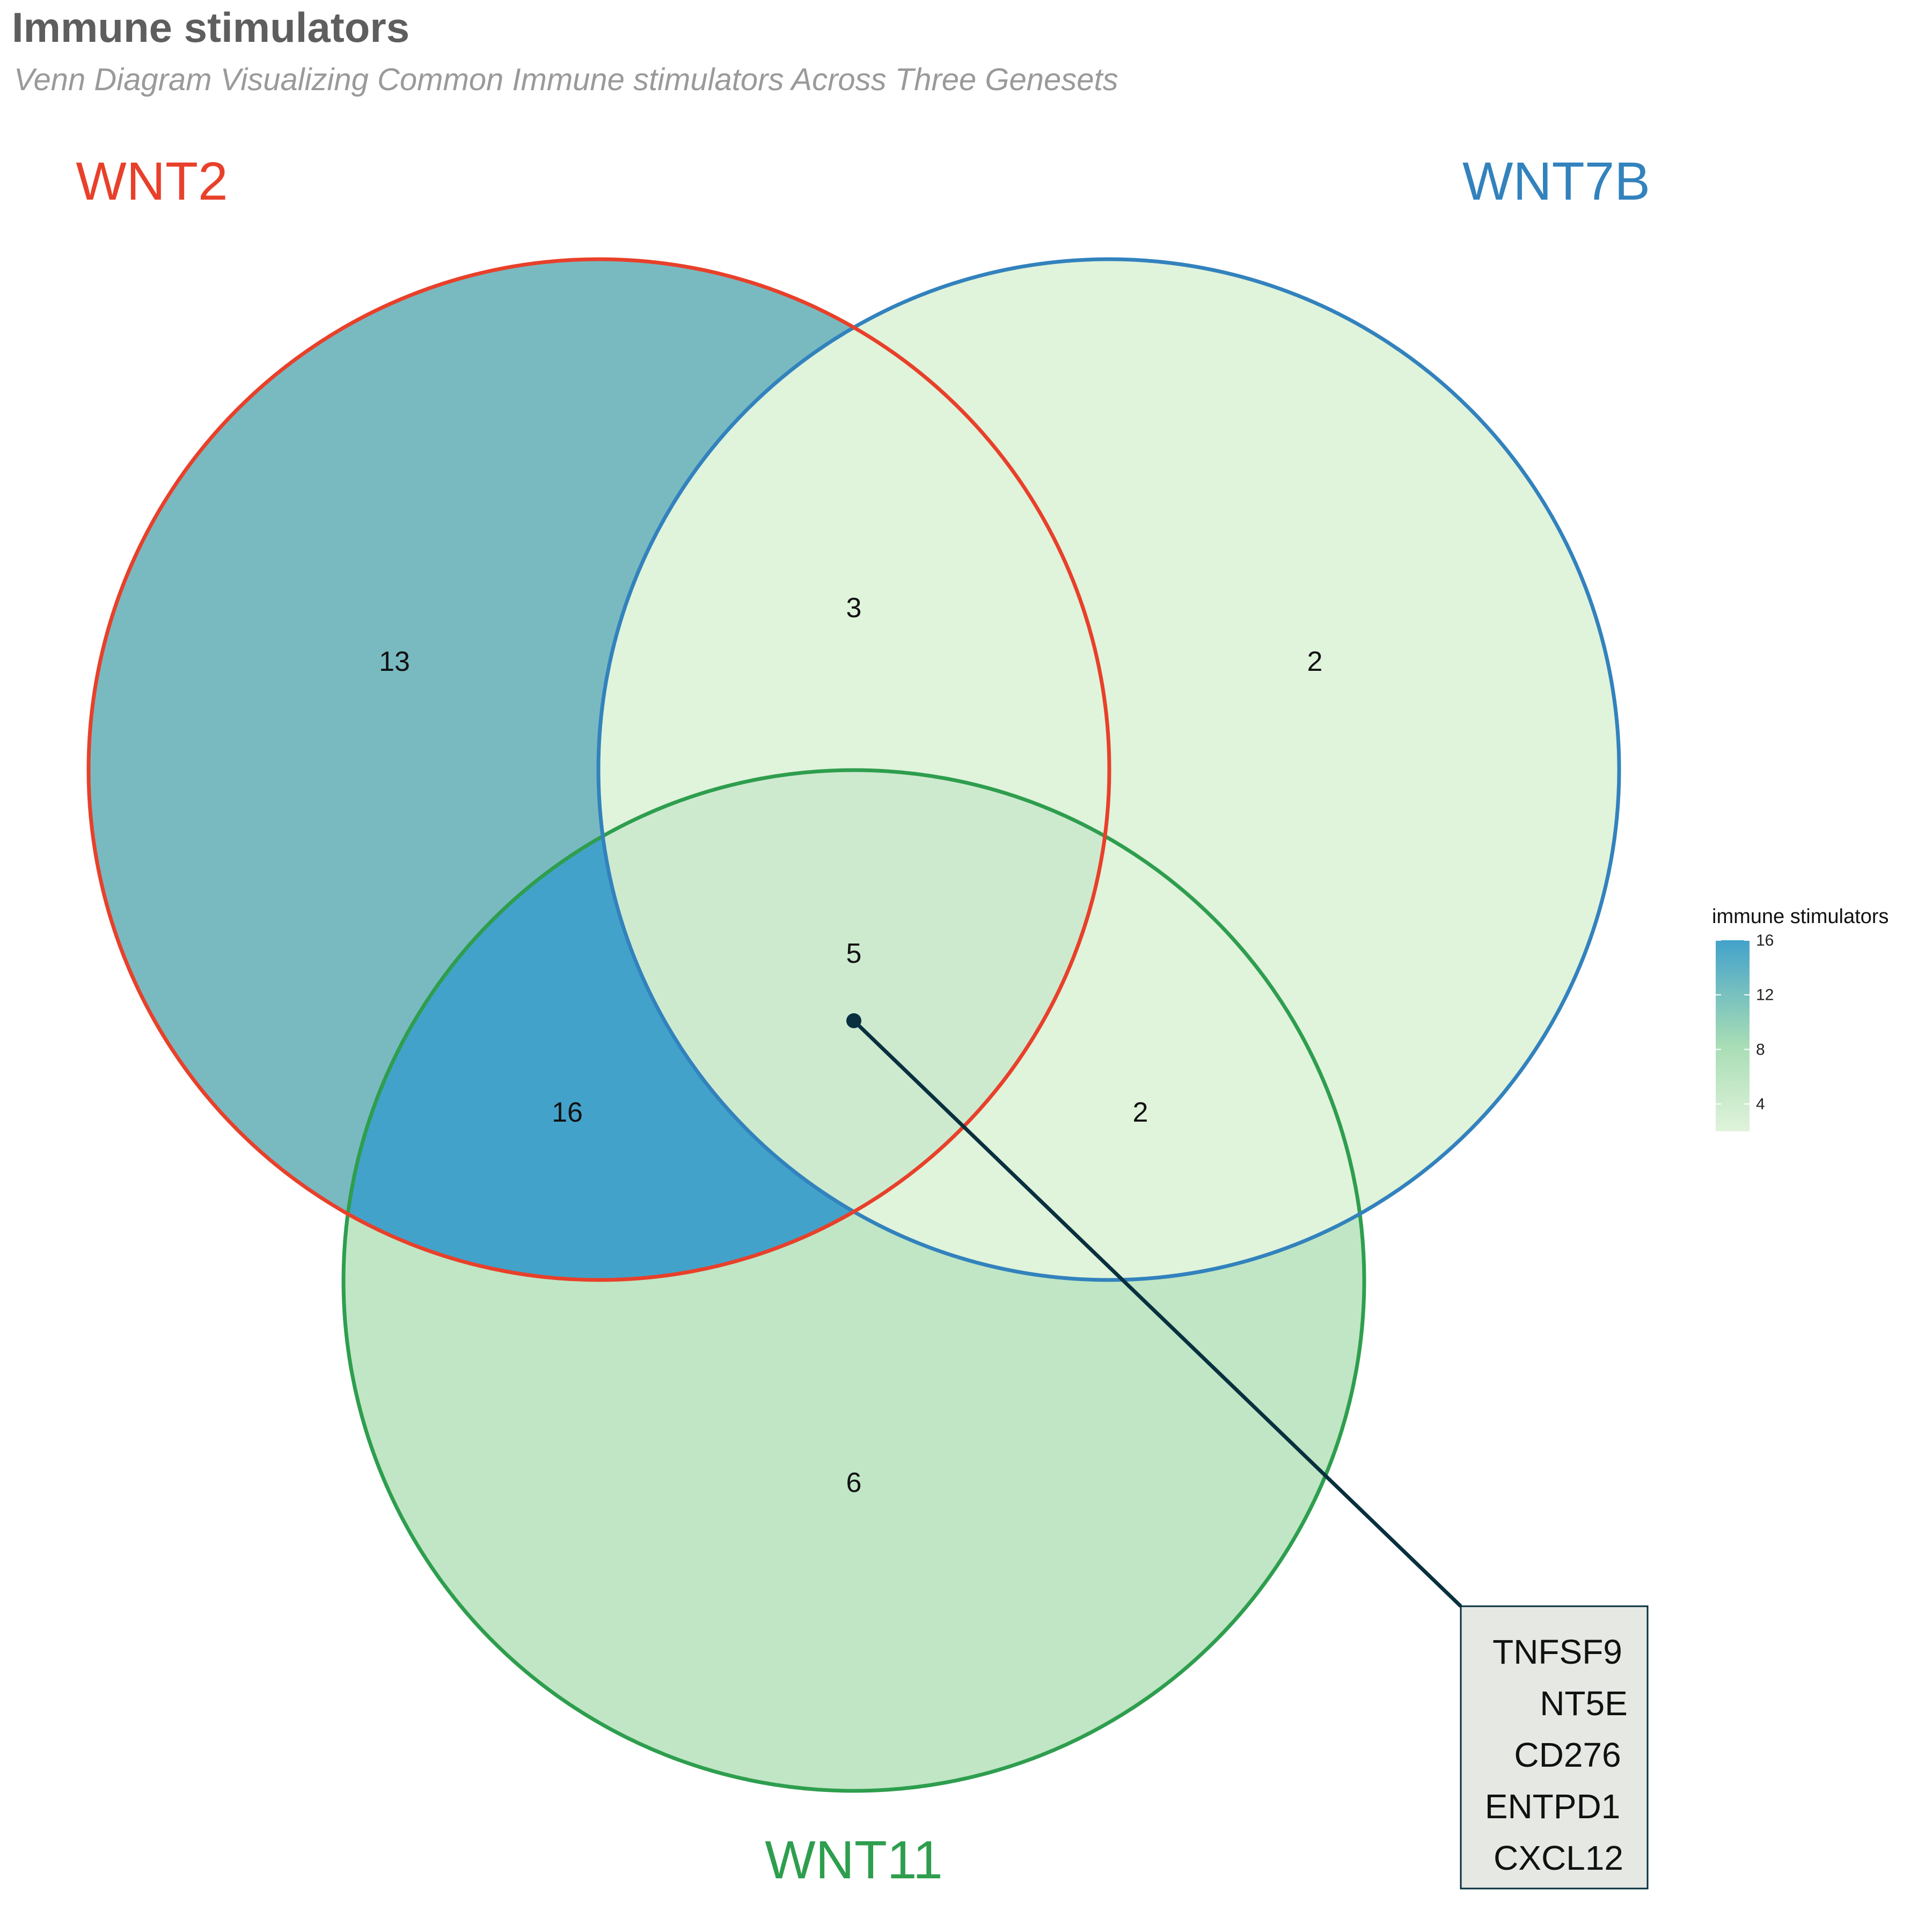 The width and height of the screenshot is (1932, 1932). Describe the element at coordinates (1800, 916) in the screenshot. I see `legend-title: immune stimulators` at that location.